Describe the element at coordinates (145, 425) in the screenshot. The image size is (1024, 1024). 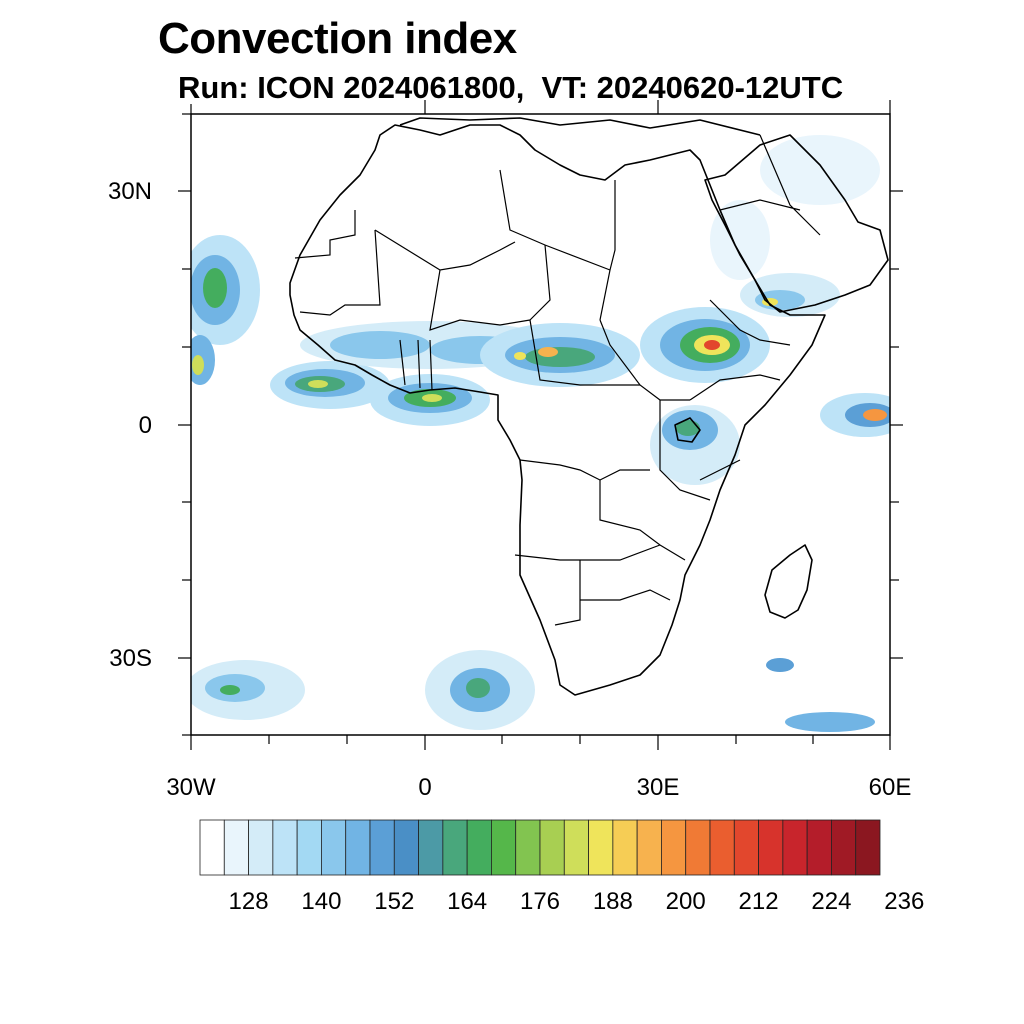
I see `lat-label-0: 0` at that location.